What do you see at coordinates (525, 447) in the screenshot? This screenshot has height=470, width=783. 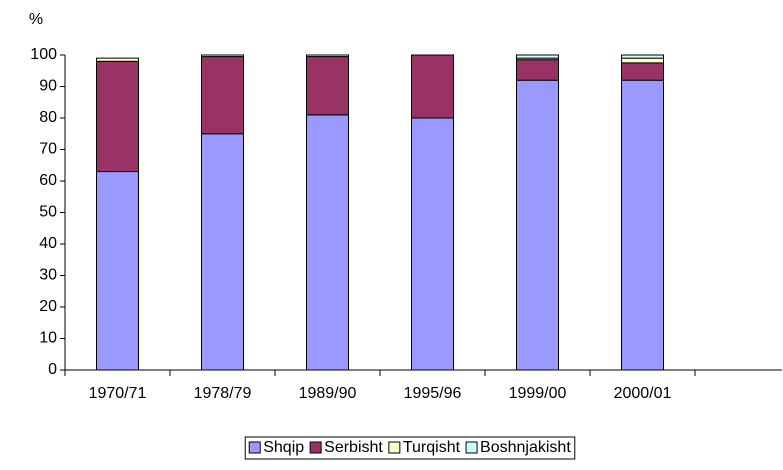 I see `legend-label: Boshnjakisht` at bounding box center [525, 447].